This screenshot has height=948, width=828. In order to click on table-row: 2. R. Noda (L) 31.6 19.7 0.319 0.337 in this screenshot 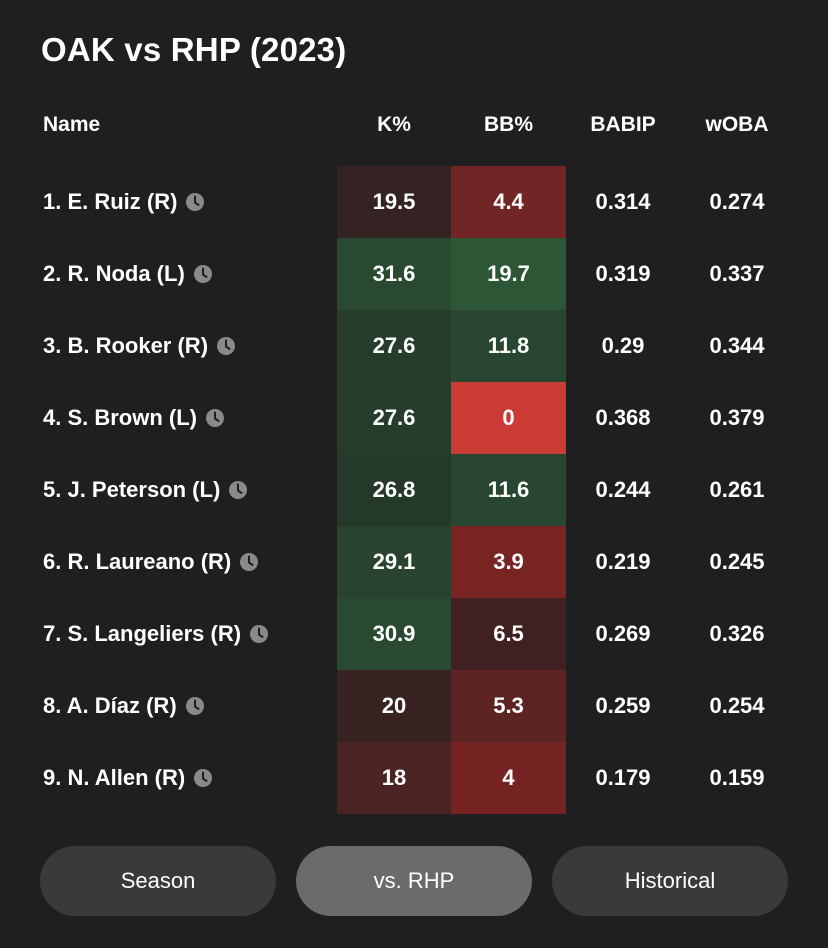, I will do `click(414, 274)`.